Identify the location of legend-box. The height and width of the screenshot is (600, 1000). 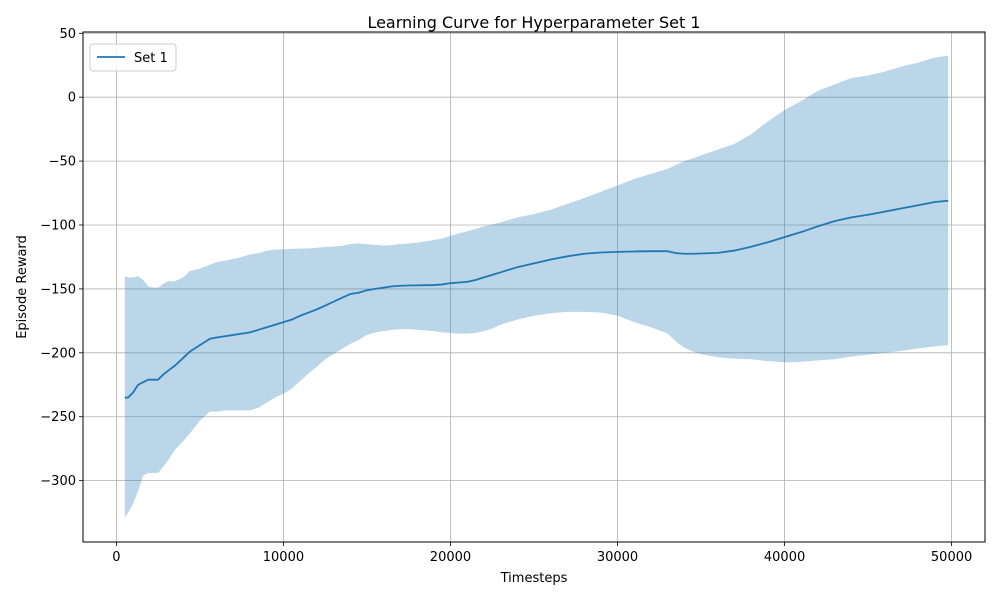
(133, 57).